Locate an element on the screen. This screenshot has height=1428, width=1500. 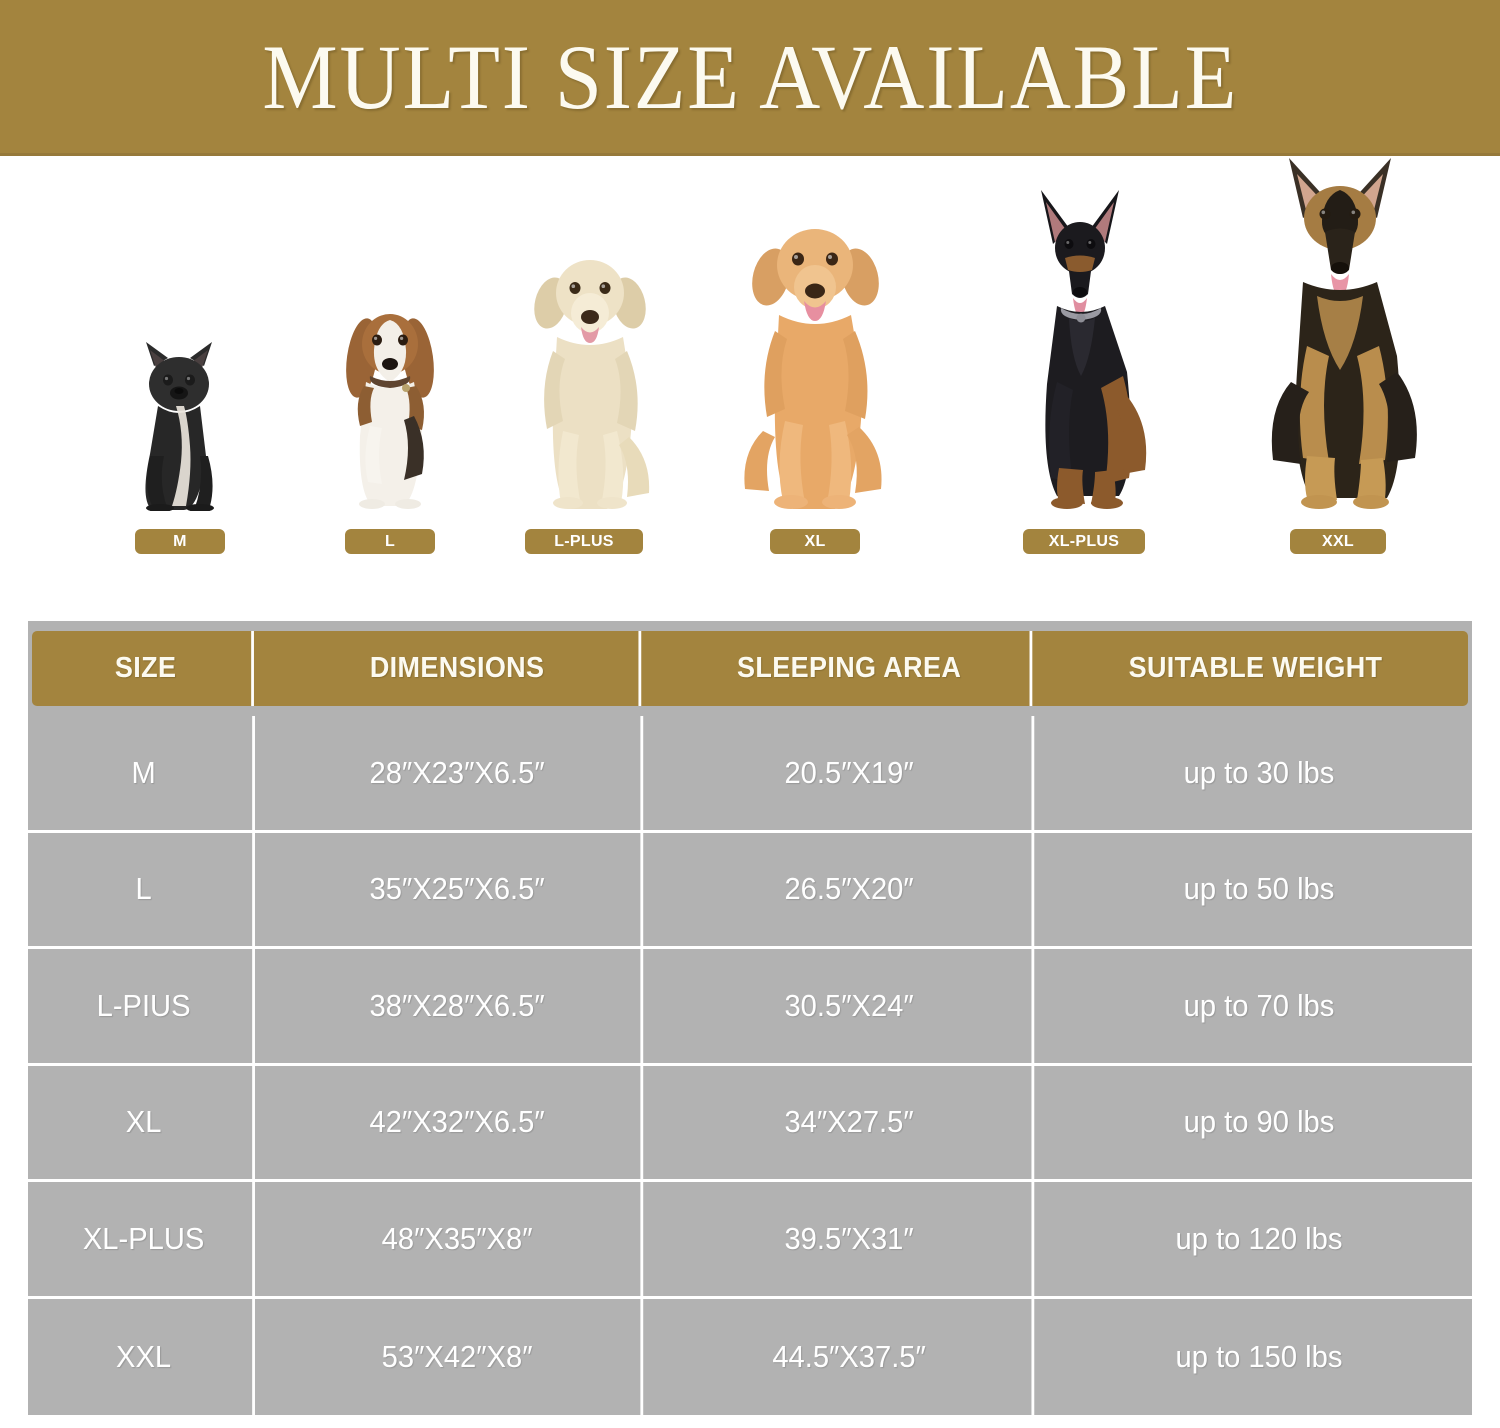
table-header-dimensions: DIMENSIONS is located at coordinates (459, 668).